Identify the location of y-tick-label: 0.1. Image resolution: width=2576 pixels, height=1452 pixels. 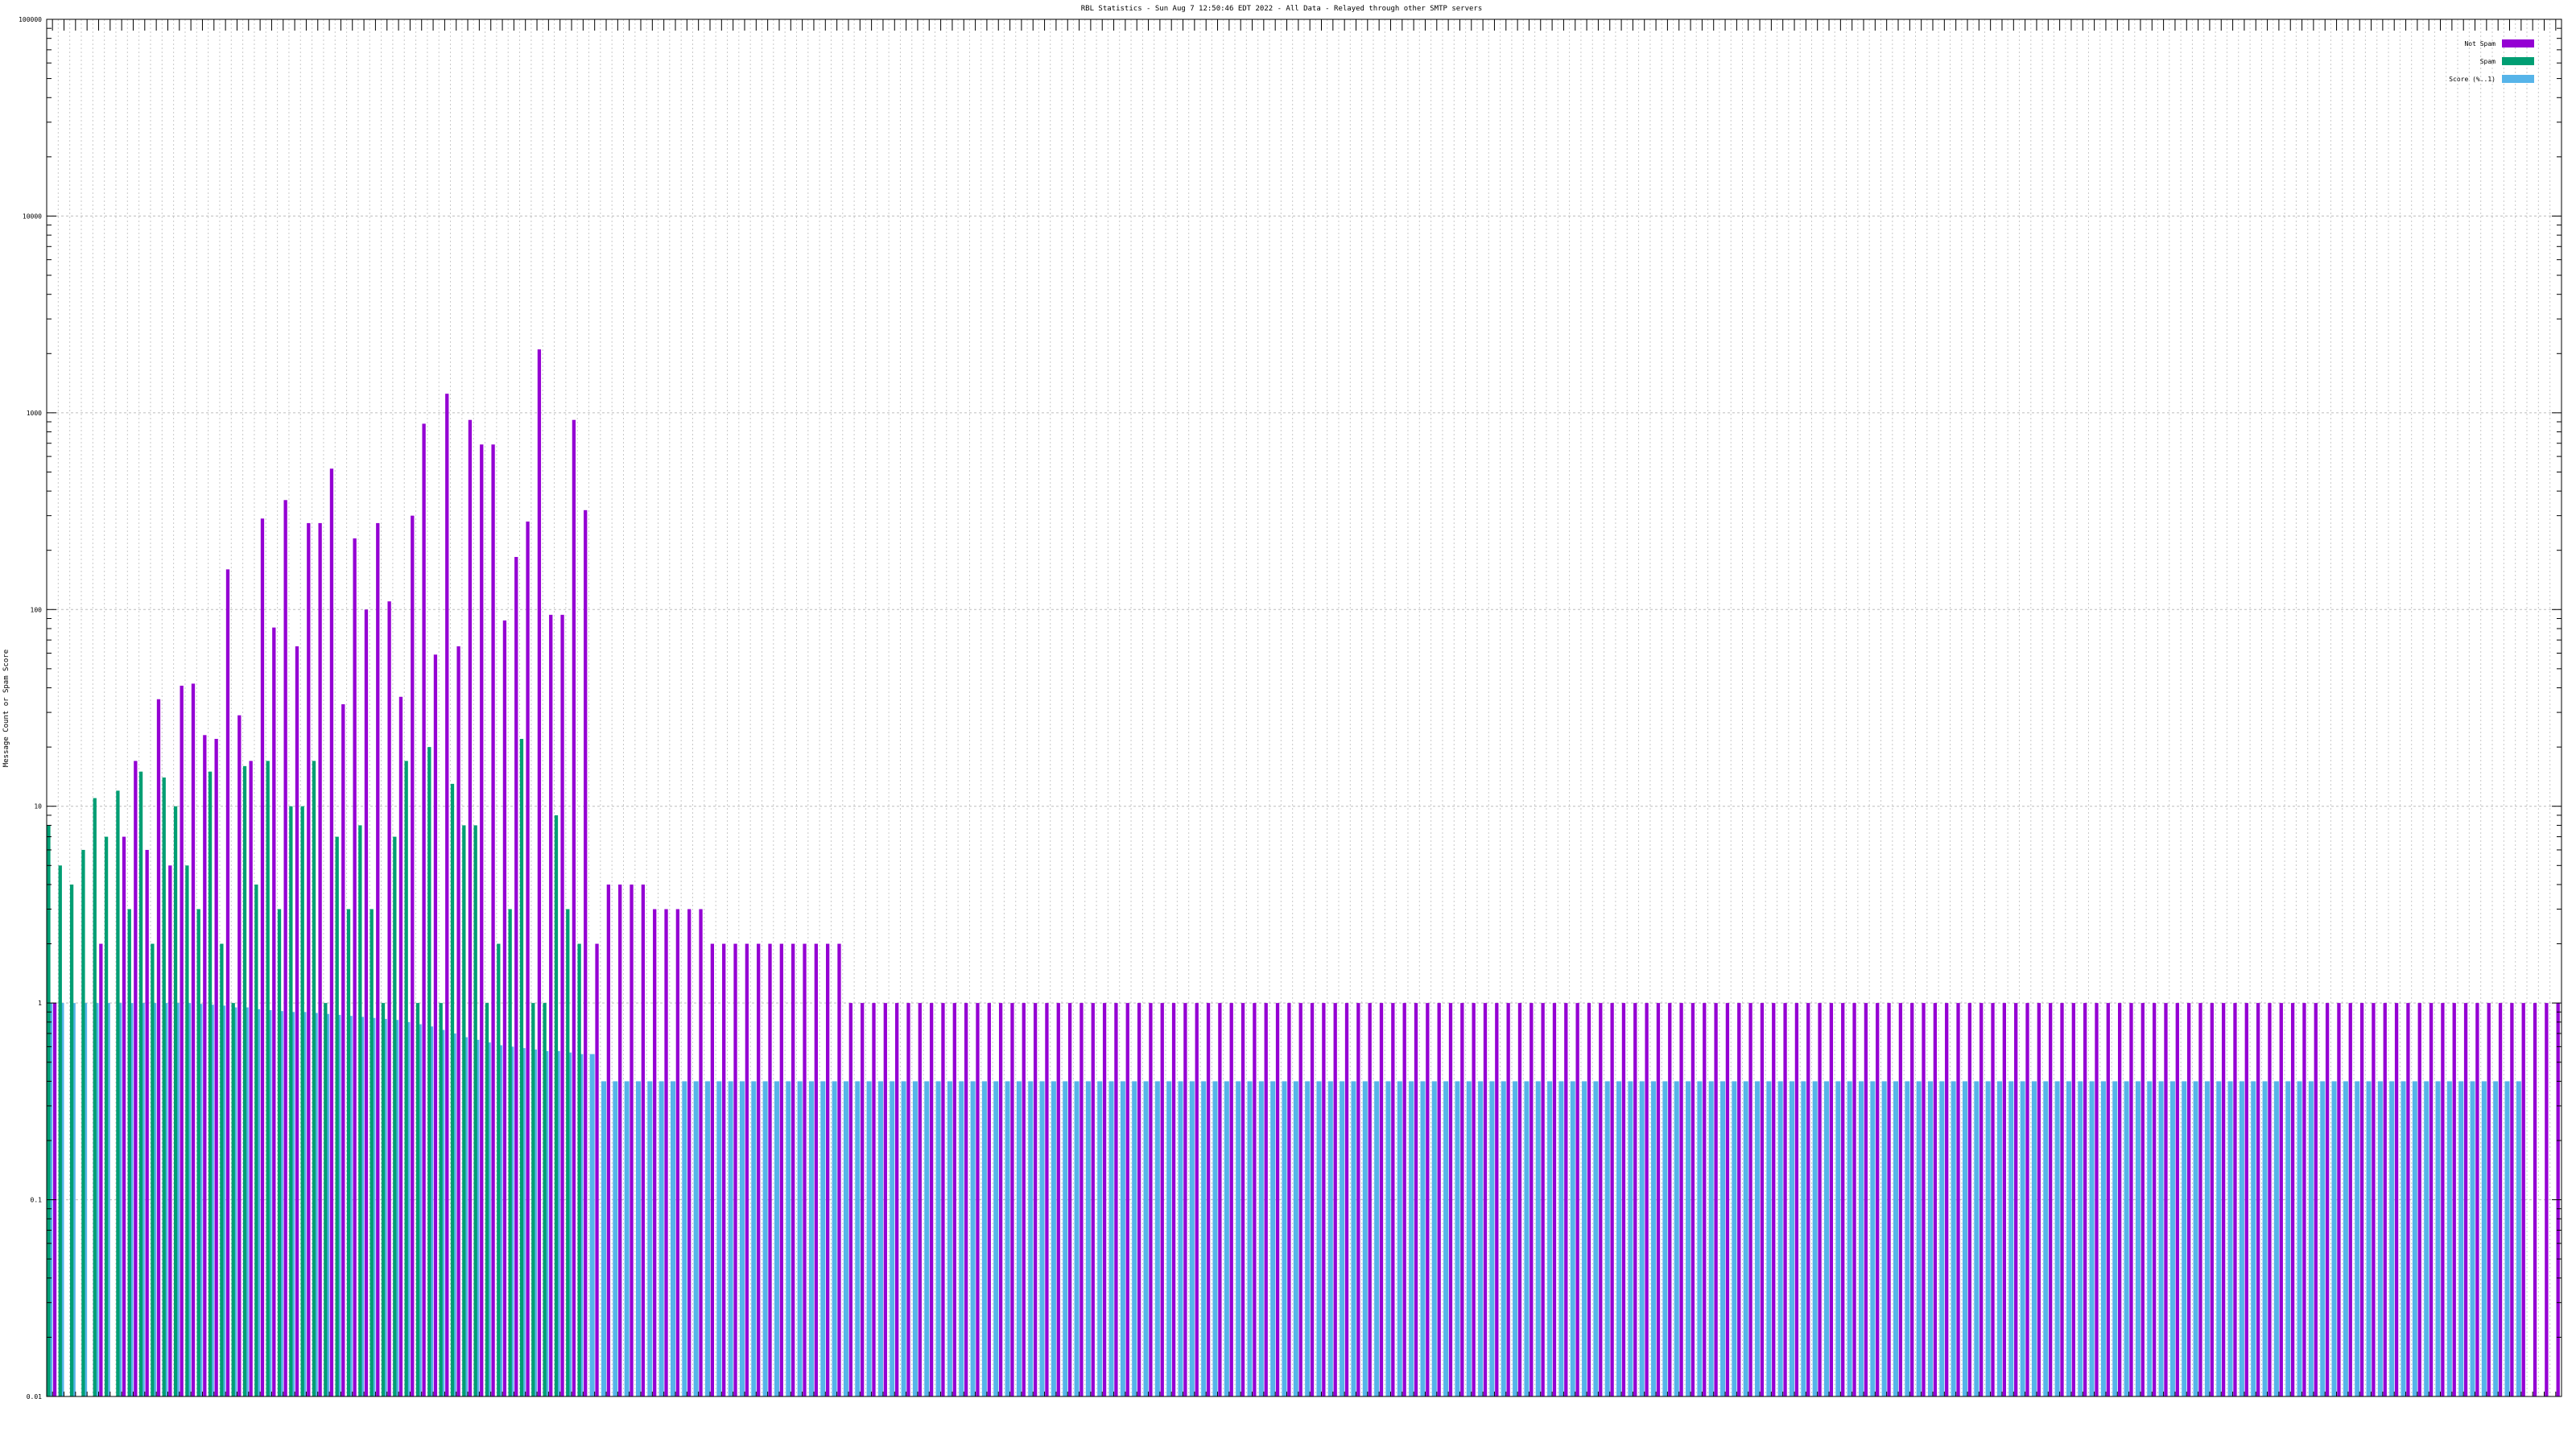
(37, 1200).